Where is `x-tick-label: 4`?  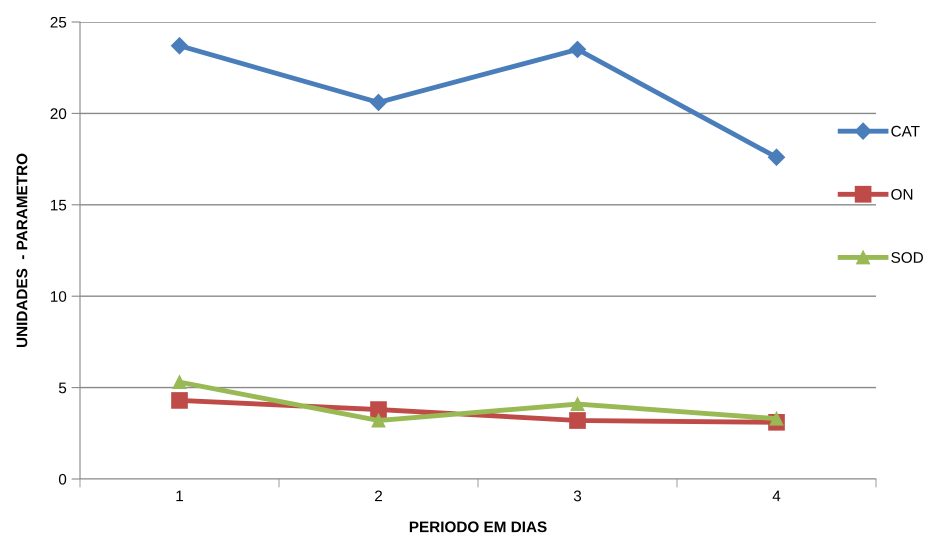
x-tick-label: 4 is located at coordinates (776, 496).